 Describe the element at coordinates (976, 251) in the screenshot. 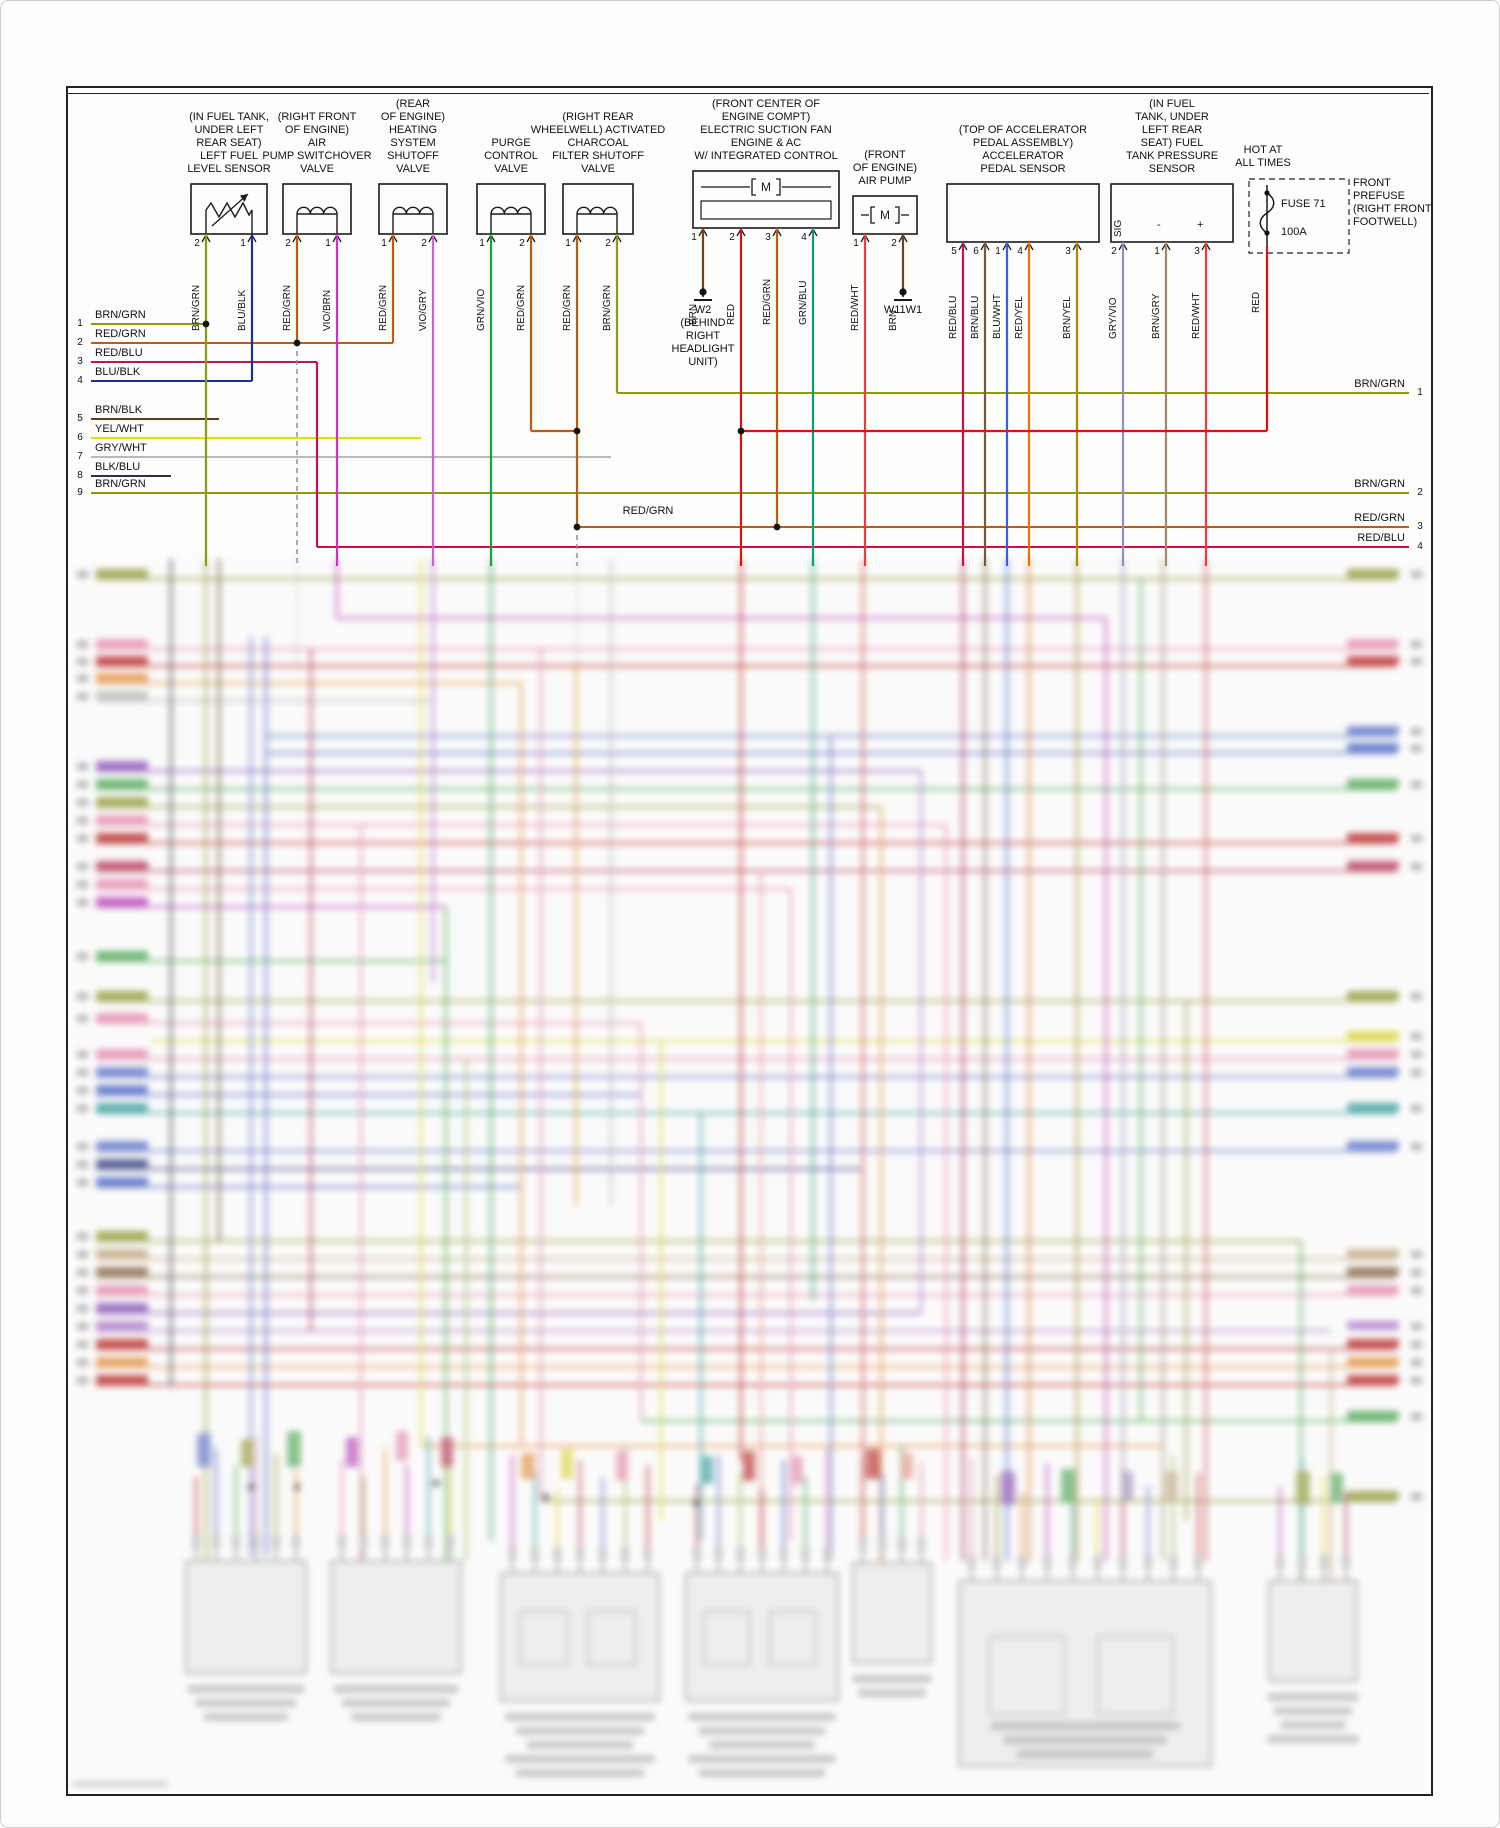

I see `pin-number: 6` at that location.